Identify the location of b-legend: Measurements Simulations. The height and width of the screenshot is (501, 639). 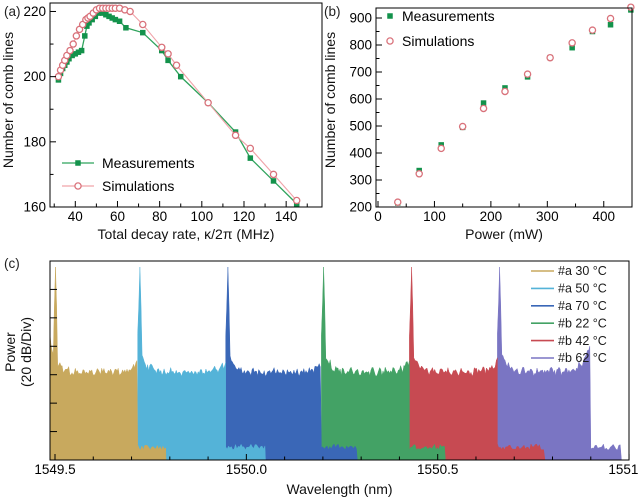
(440, 28).